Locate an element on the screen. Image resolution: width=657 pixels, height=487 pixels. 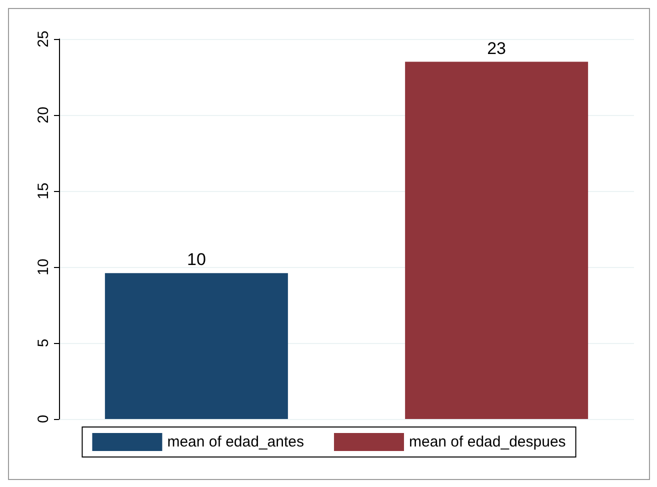
legend-label: mean of edad_despues is located at coordinates (487, 442).